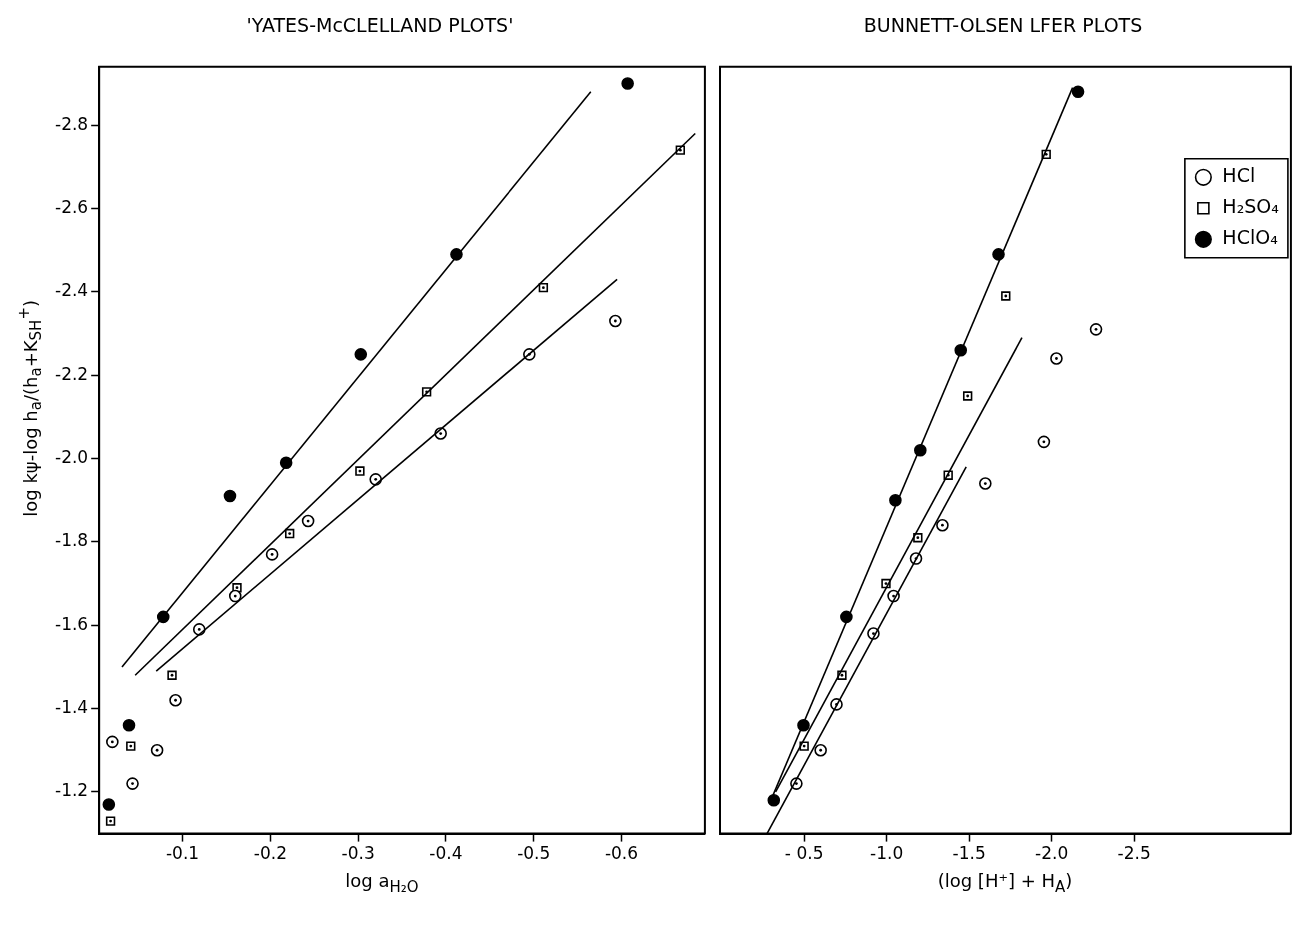  I want to click on x-tick-label: -2.5, so click(1134, 853).